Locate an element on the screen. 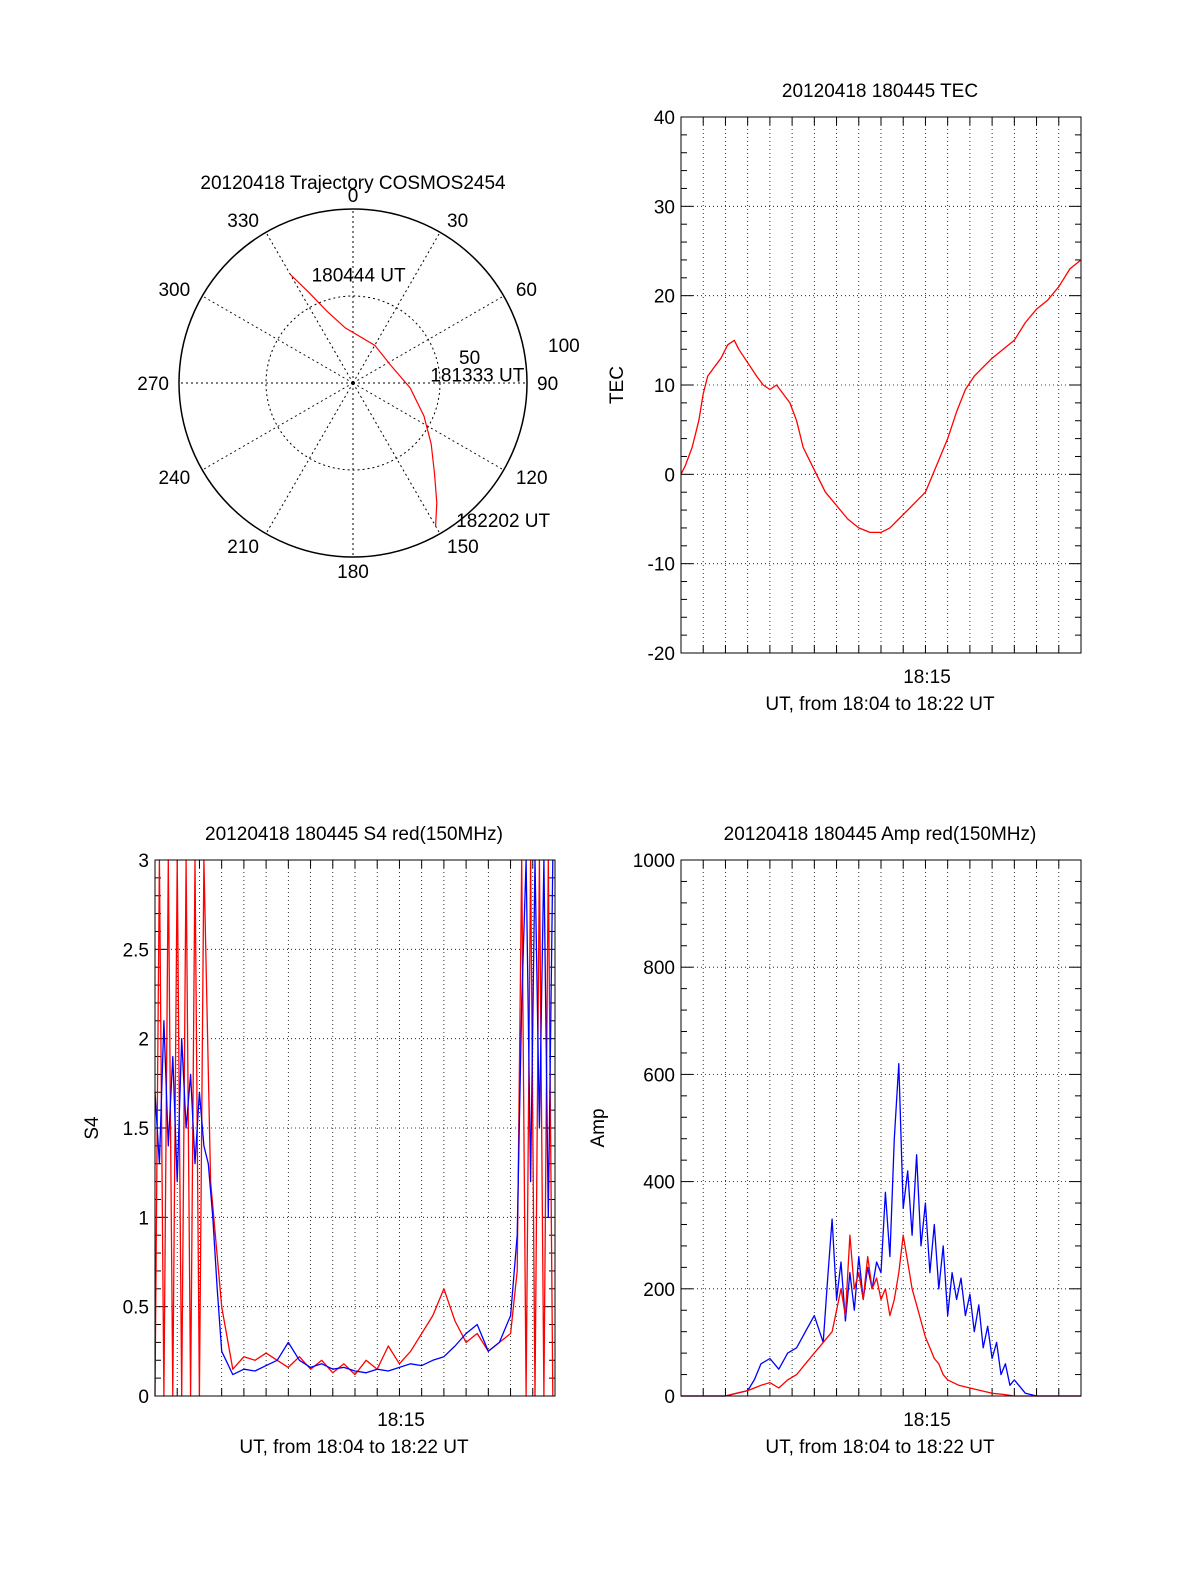  amp-x-tick-label: 18:15 is located at coordinates (927, 1420).